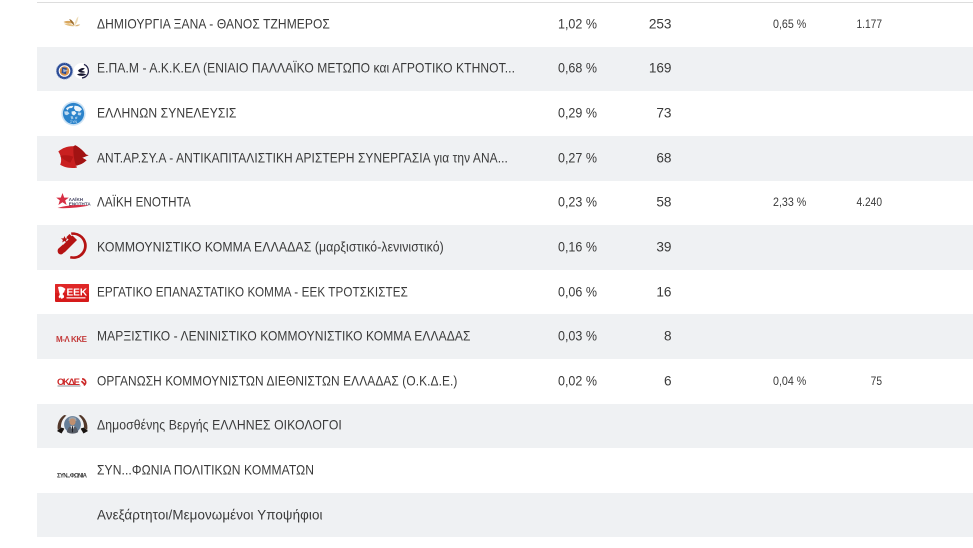 The image size is (973, 548). What do you see at coordinates (72, 339) in the screenshot?
I see `svg-text: Μ-Λ ΚΚΕ` at bounding box center [72, 339].